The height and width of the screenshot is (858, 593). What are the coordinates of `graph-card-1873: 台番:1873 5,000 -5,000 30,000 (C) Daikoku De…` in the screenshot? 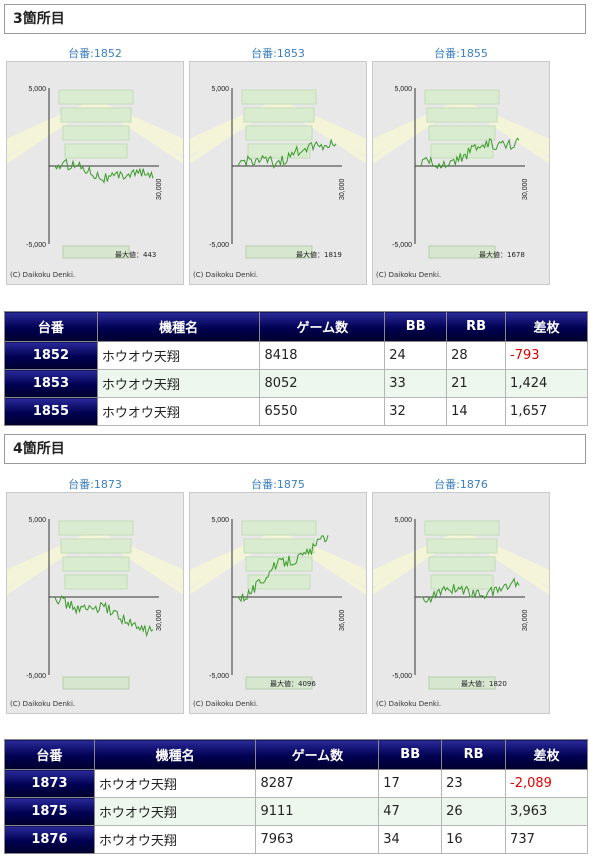 It's located at (95, 596).